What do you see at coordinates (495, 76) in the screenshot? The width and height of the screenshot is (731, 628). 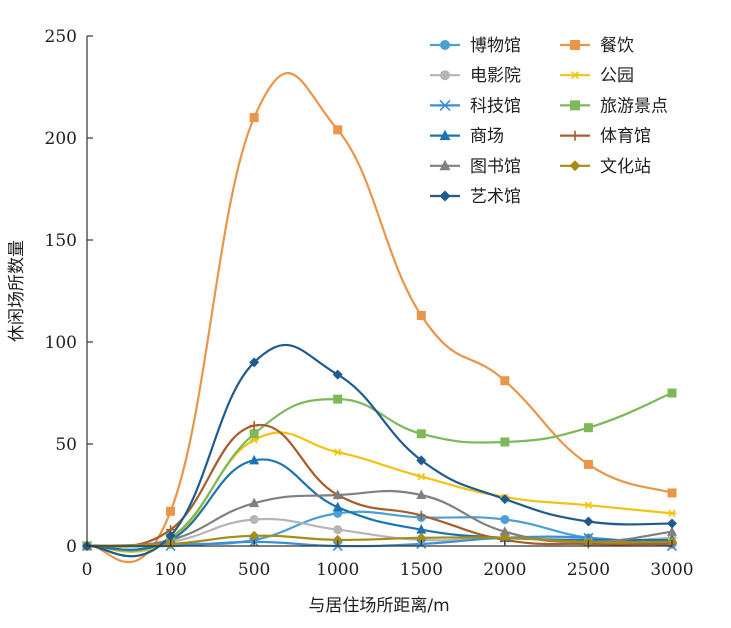 I see `legend-label: 电影院` at bounding box center [495, 76].